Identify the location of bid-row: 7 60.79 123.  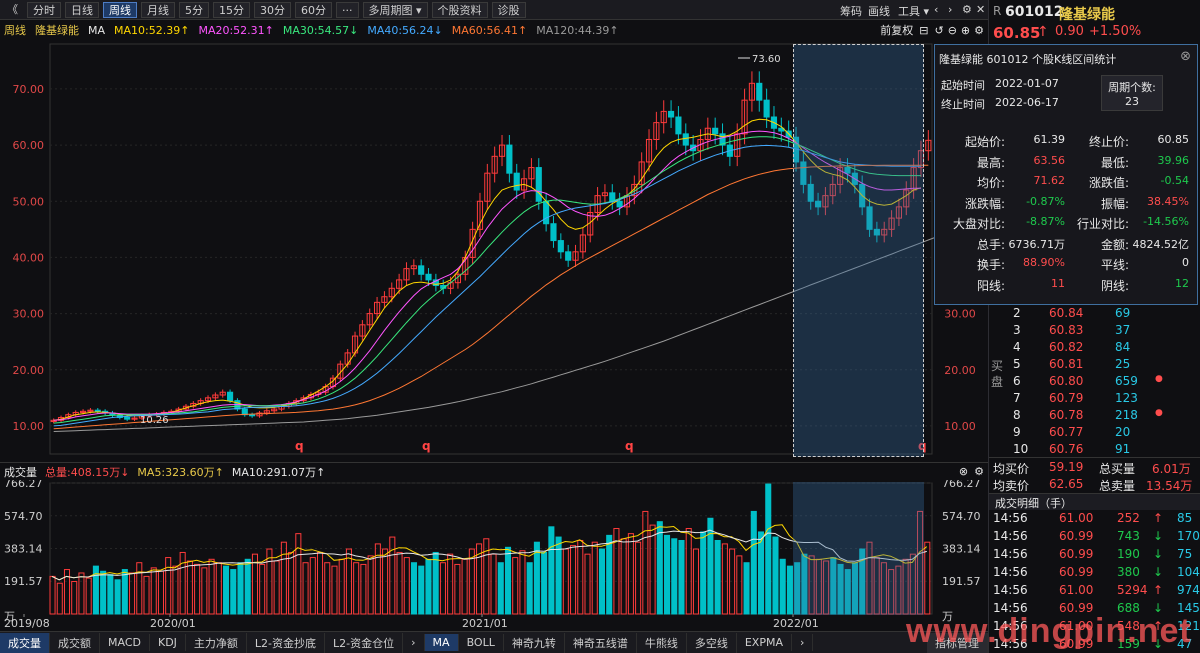
(1094, 398).